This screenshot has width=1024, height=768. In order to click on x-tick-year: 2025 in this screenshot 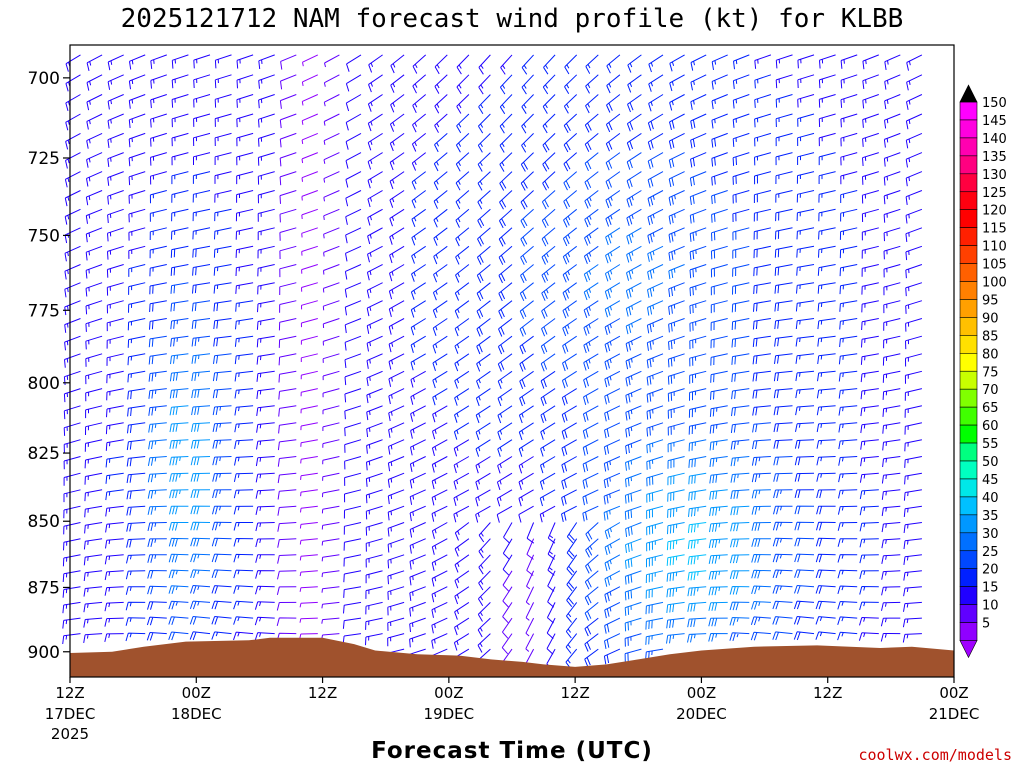, I will do `click(70, 734)`.